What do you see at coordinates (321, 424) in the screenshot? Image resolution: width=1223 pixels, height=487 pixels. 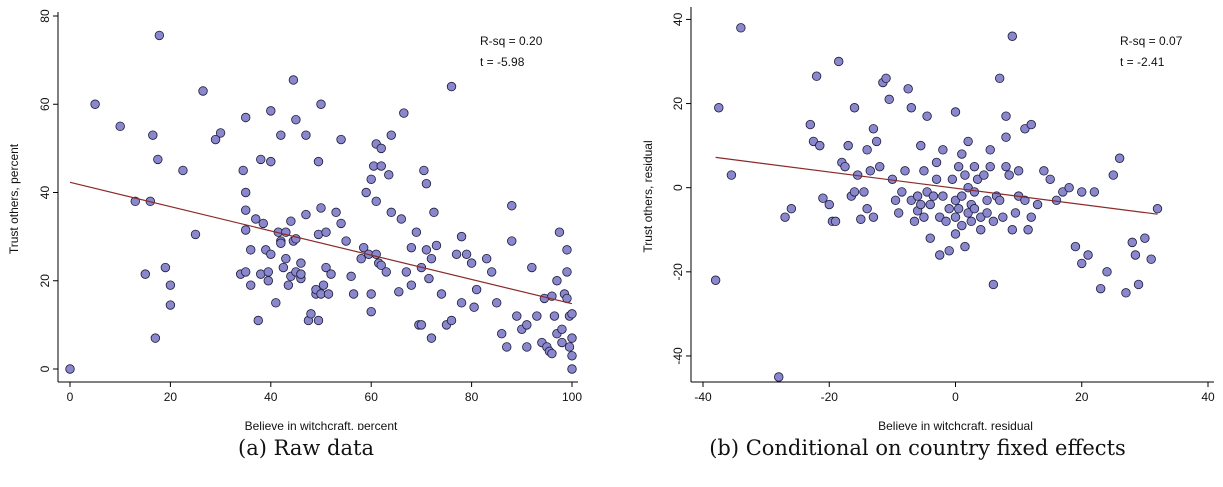 I see `x-axis-title: Believe in witchcraft, percent` at bounding box center [321, 424].